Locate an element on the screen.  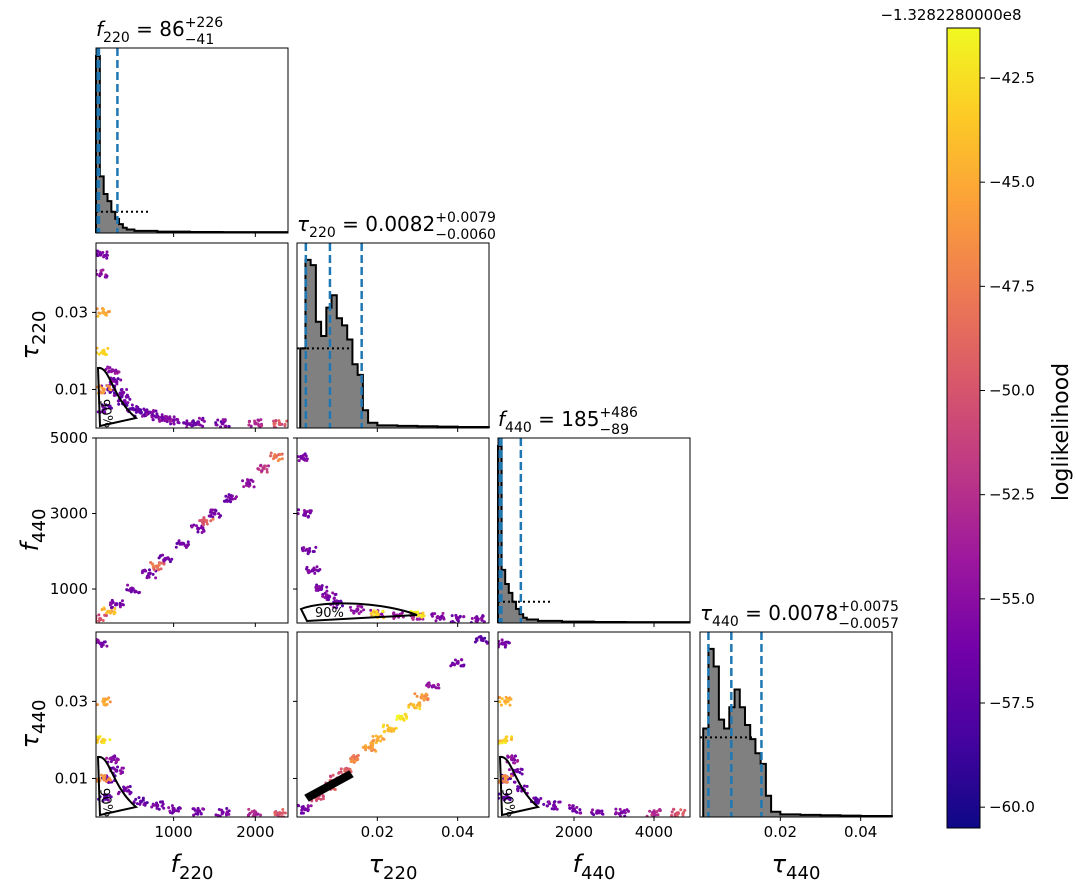
y-tick-label: 3000 is located at coordinates (69, 514).